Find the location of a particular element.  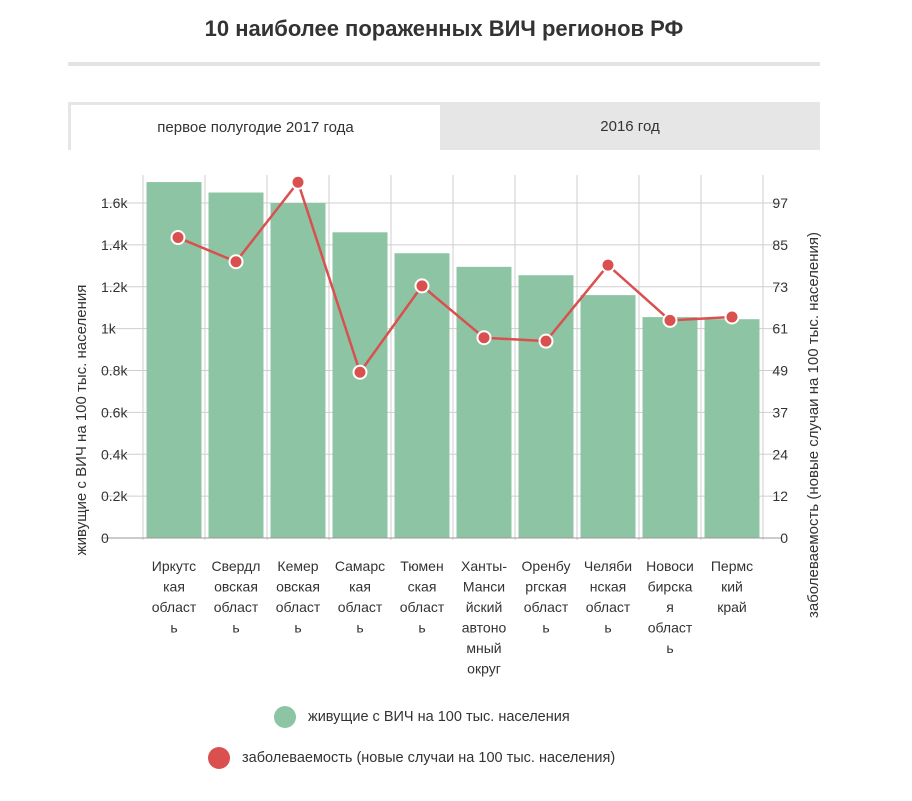

xtick-label-1-0: Свердл is located at coordinates (236, 566).